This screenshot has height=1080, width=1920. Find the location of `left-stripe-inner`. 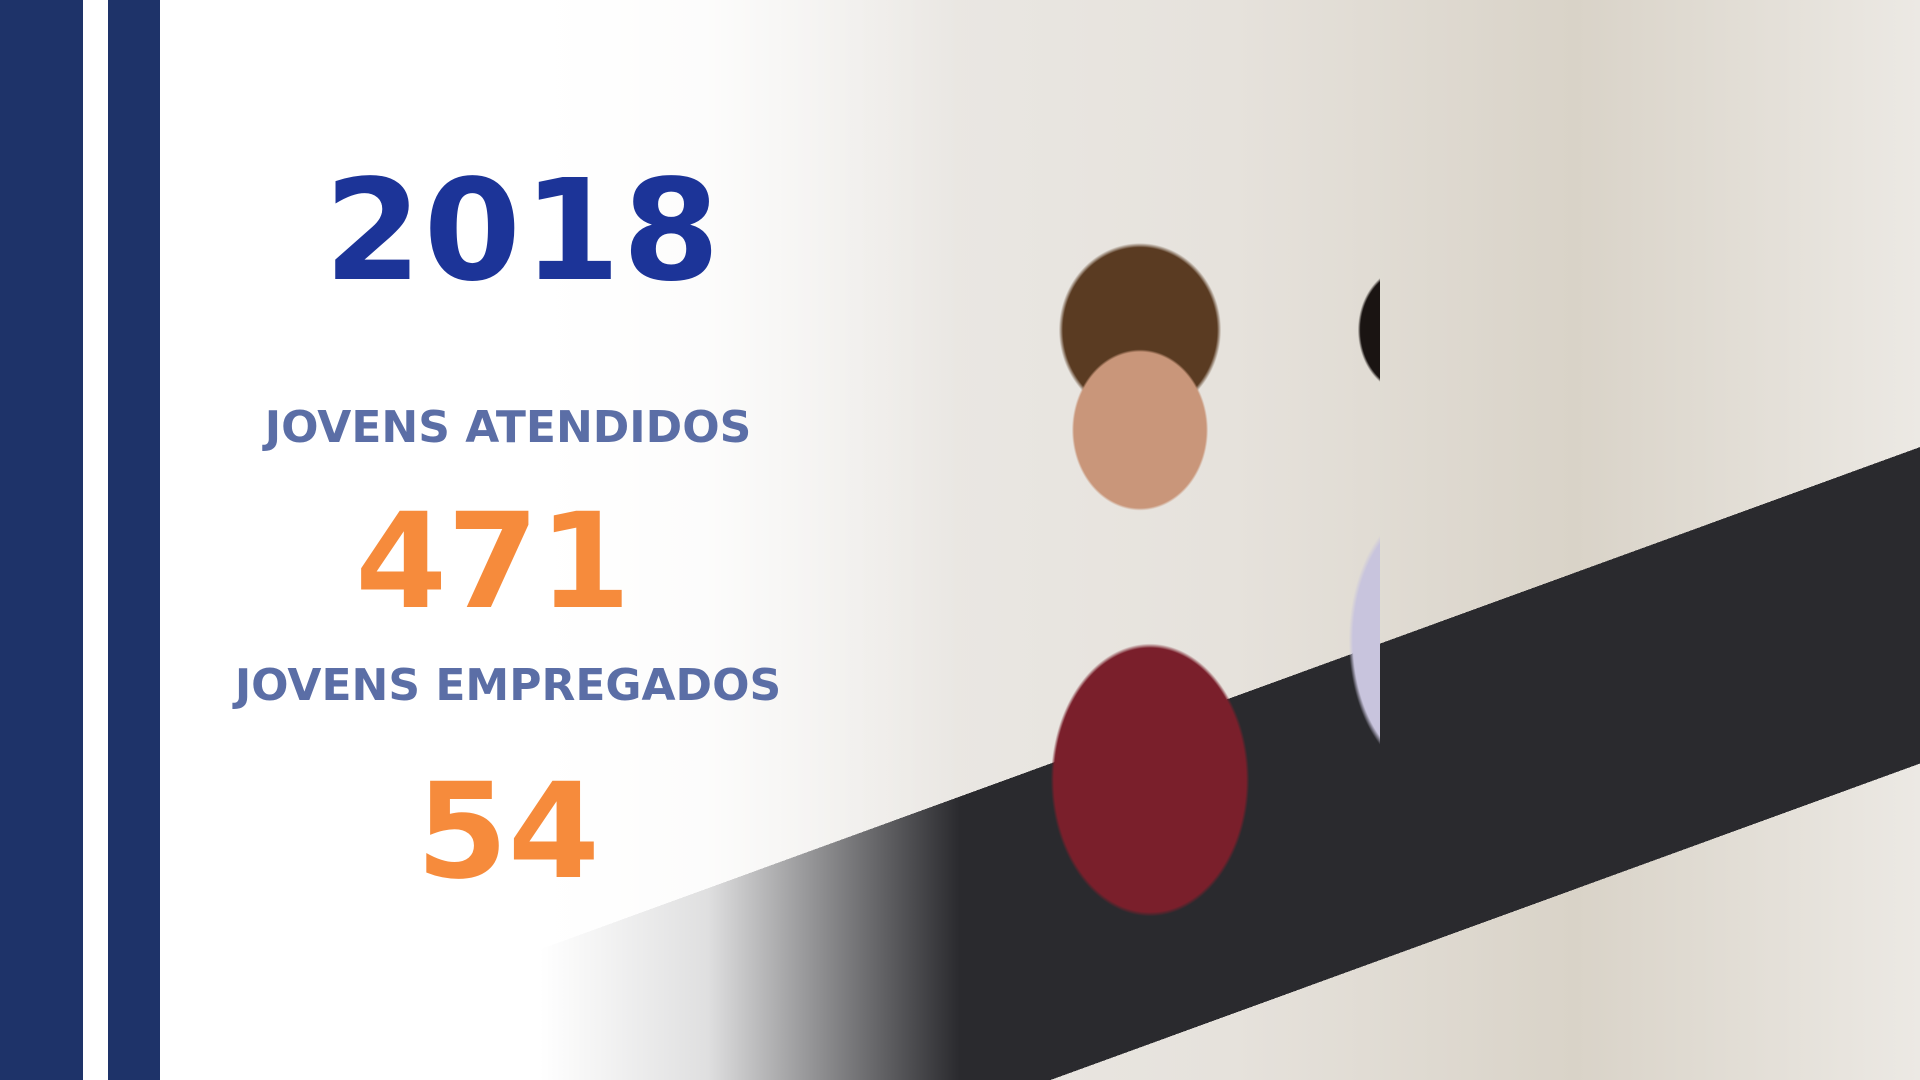

left-stripe-inner is located at coordinates (134, 540).